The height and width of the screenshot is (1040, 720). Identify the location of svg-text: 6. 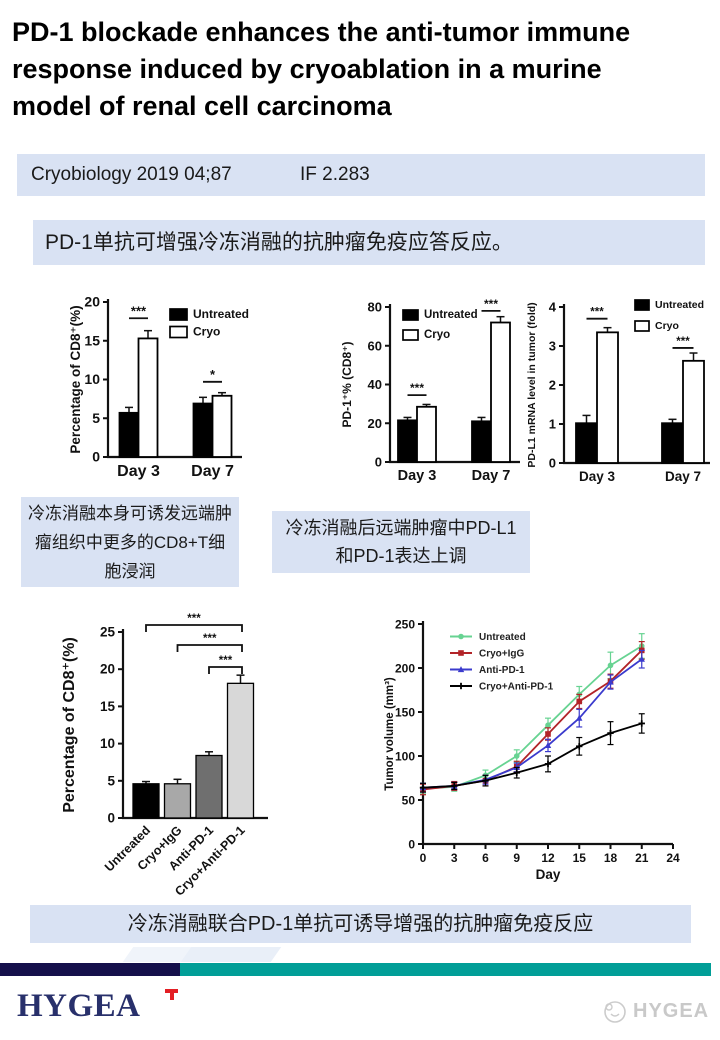
(485, 858).